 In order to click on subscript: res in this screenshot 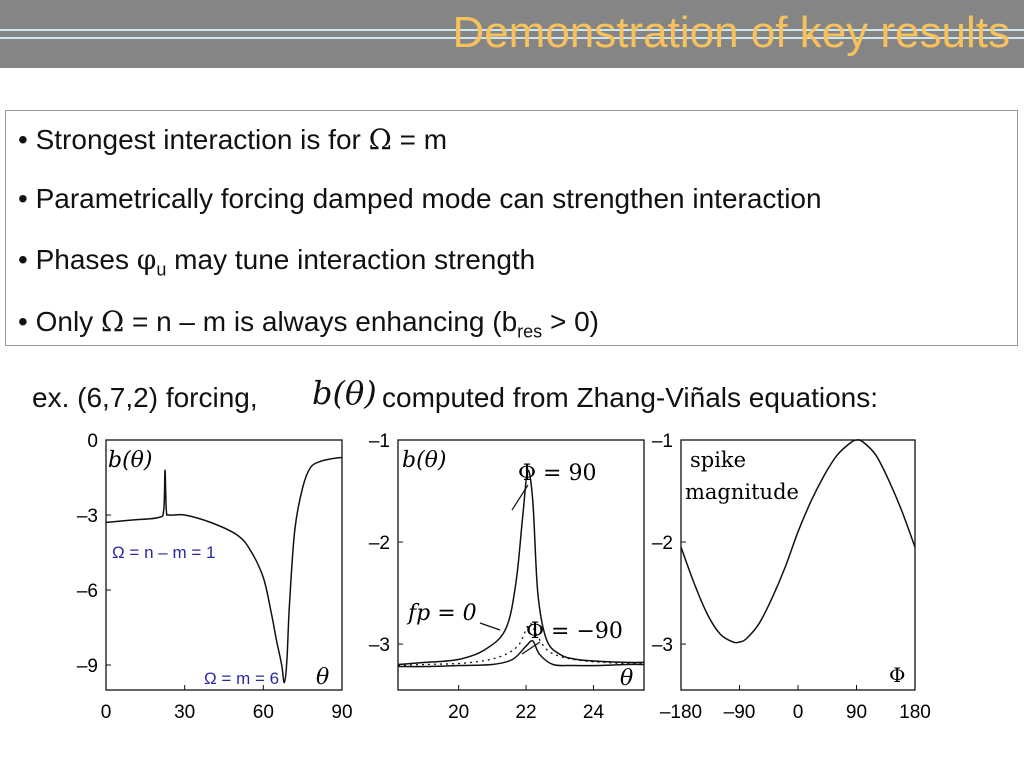, I will do `click(530, 331)`.